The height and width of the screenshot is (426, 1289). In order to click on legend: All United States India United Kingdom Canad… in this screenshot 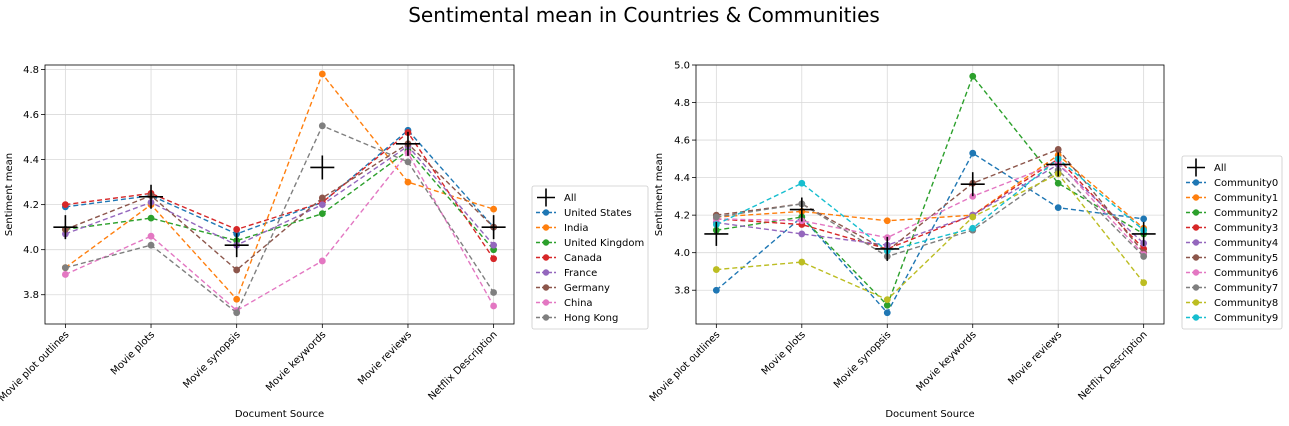, I will do `click(590, 257)`.